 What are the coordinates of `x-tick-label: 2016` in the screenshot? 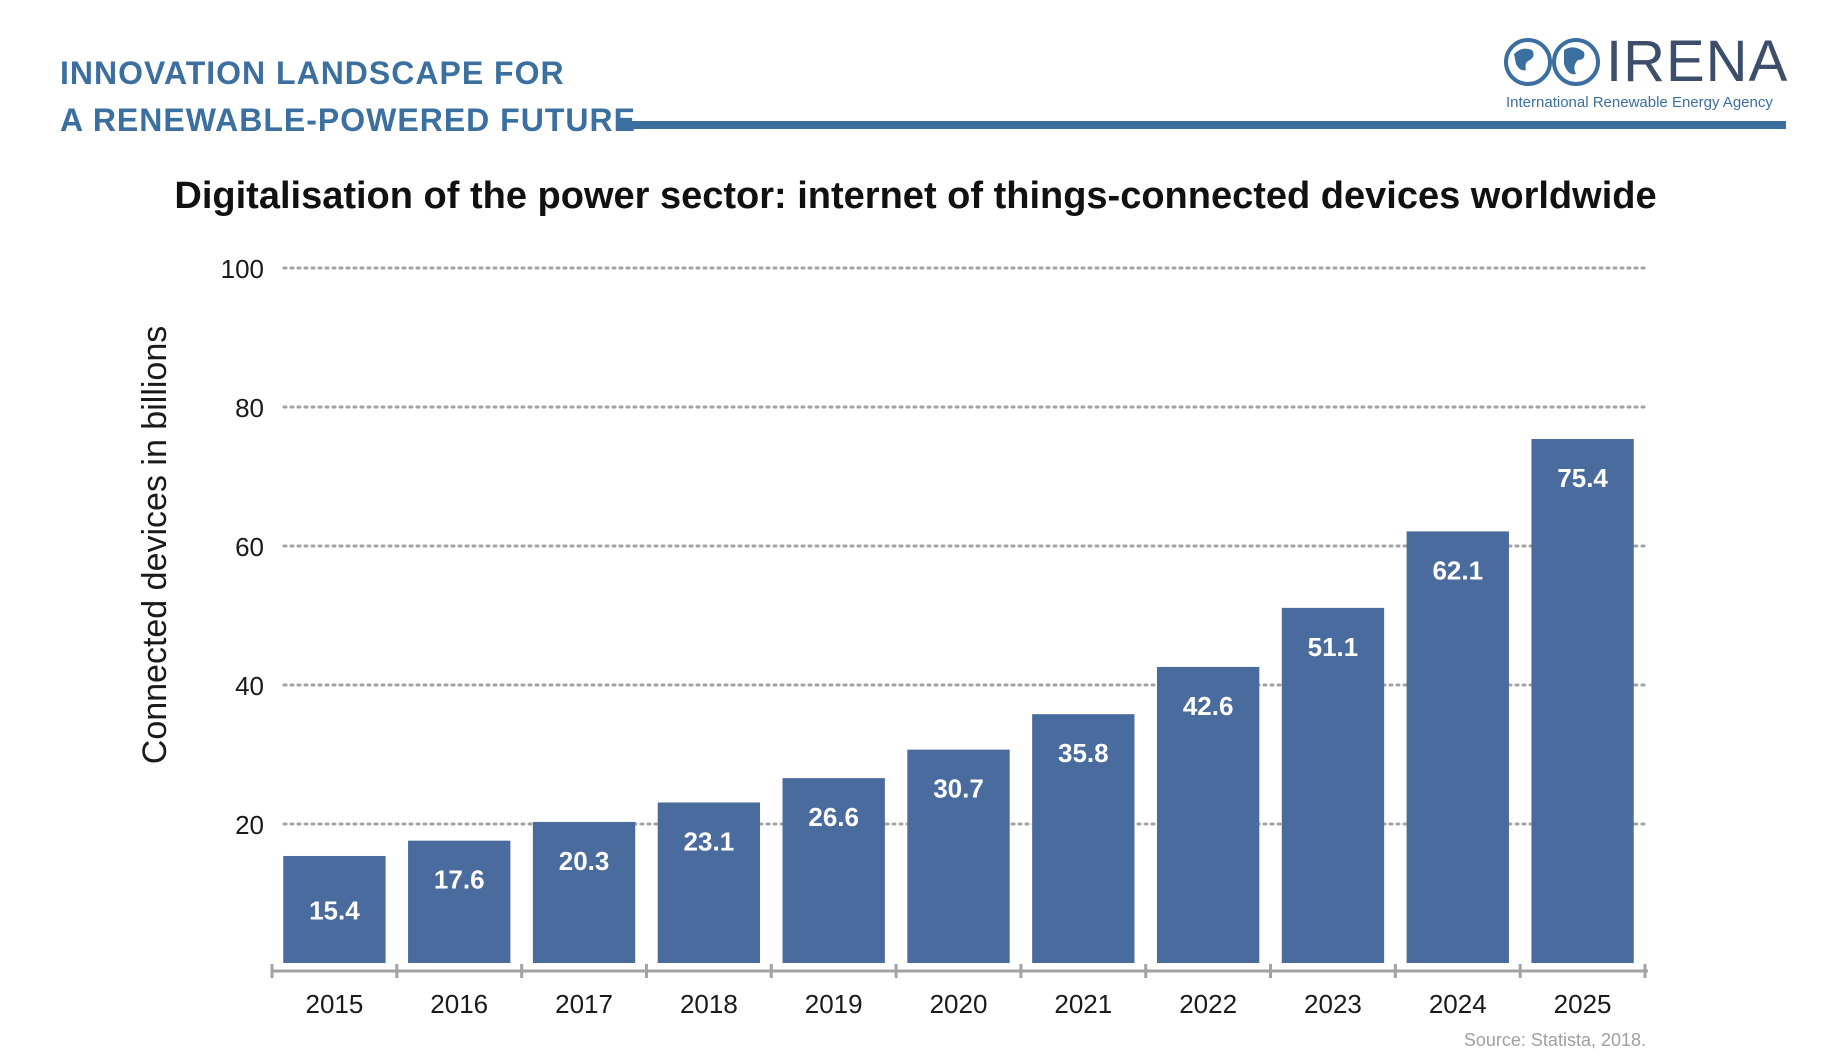 It's located at (459, 1004).